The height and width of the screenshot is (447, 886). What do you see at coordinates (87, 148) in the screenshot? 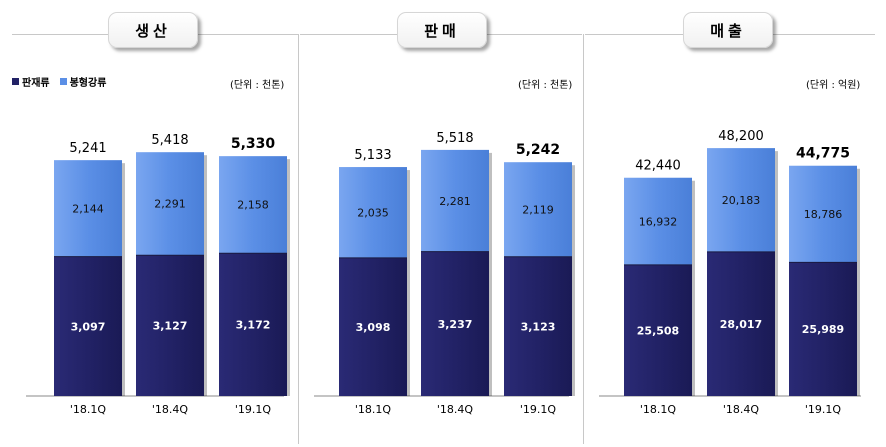
I see `total-label: 5,241` at bounding box center [87, 148].